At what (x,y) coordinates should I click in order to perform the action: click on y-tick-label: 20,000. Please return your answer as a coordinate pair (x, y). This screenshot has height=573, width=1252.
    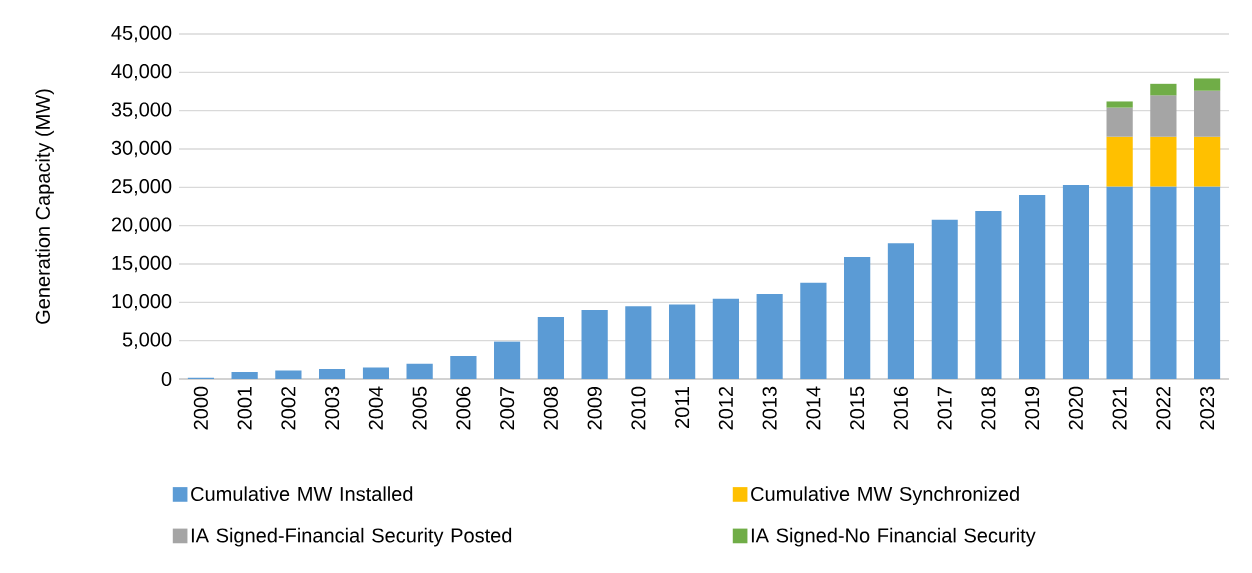
    Looking at the image, I should click on (141, 225).